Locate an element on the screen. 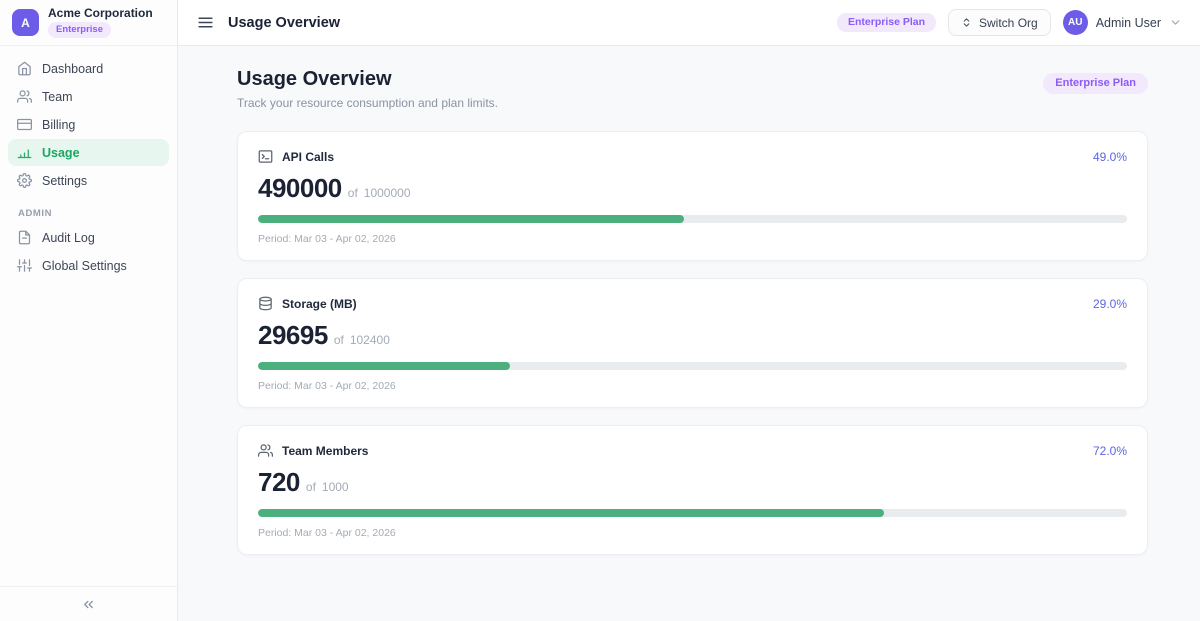 The width and height of the screenshot is (1200, 621). card-used-value: 490000 is located at coordinates (300, 188).